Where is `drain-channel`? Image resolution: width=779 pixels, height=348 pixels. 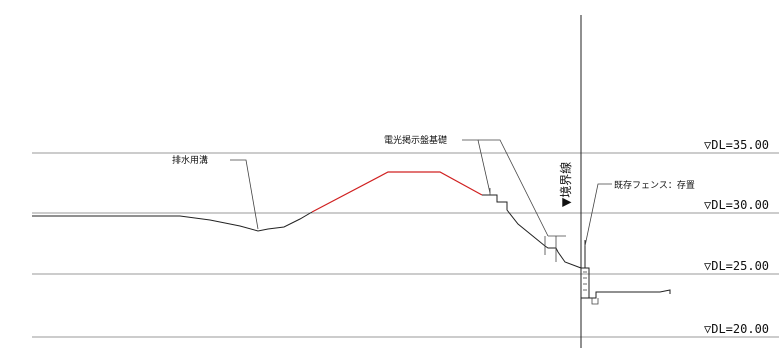 drain-channel is located at coordinates (629, 294).